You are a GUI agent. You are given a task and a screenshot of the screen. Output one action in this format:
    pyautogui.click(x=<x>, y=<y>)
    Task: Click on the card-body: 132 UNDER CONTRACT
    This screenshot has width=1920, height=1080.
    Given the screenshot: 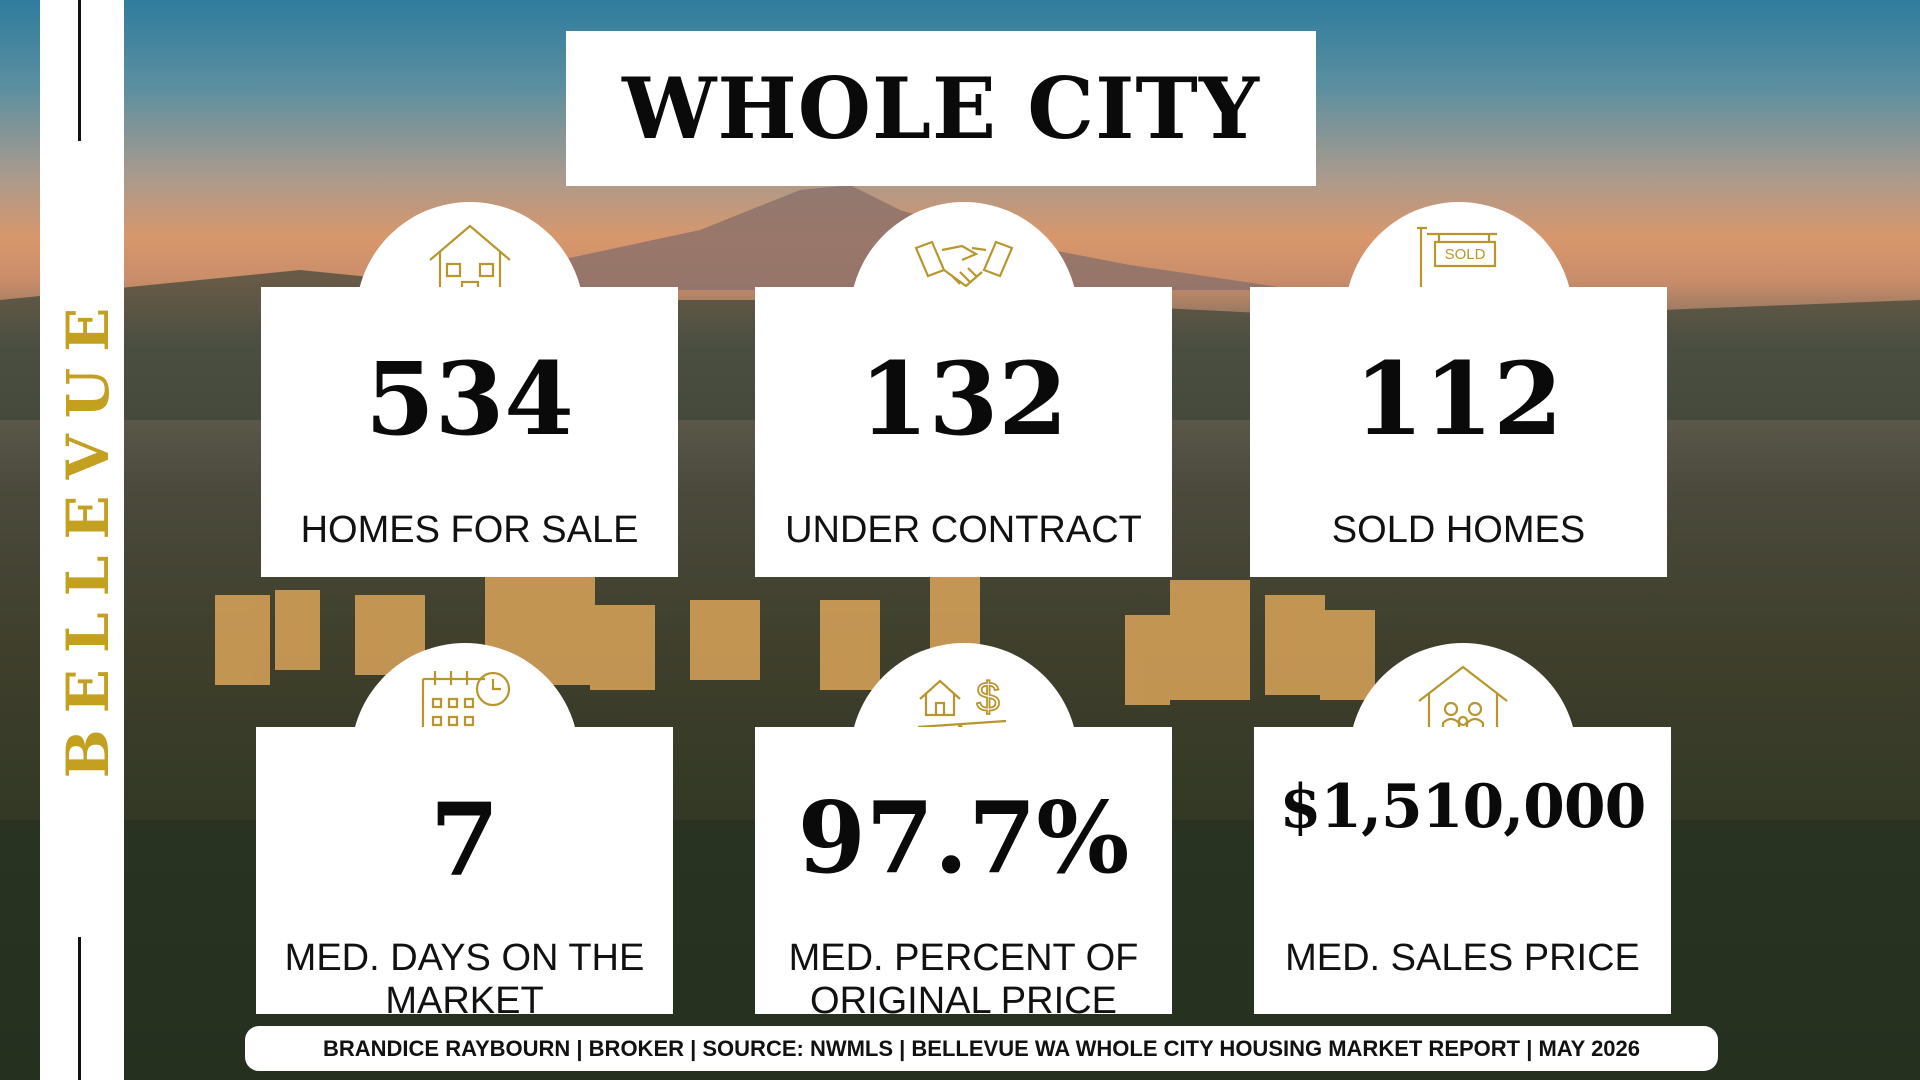 What is the action you would take?
    pyautogui.click(x=963, y=432)
    